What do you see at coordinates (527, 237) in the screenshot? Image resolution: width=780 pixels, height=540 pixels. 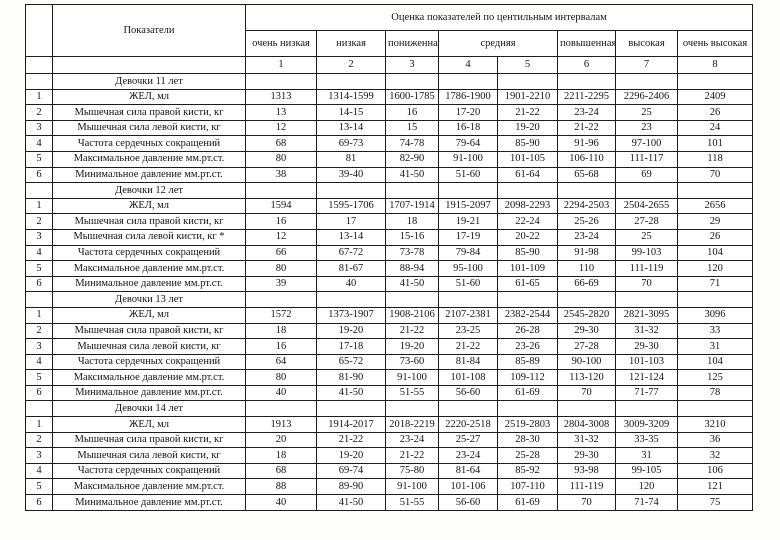 I see `value-cell: 20-22` at bounding box center [527, 237].